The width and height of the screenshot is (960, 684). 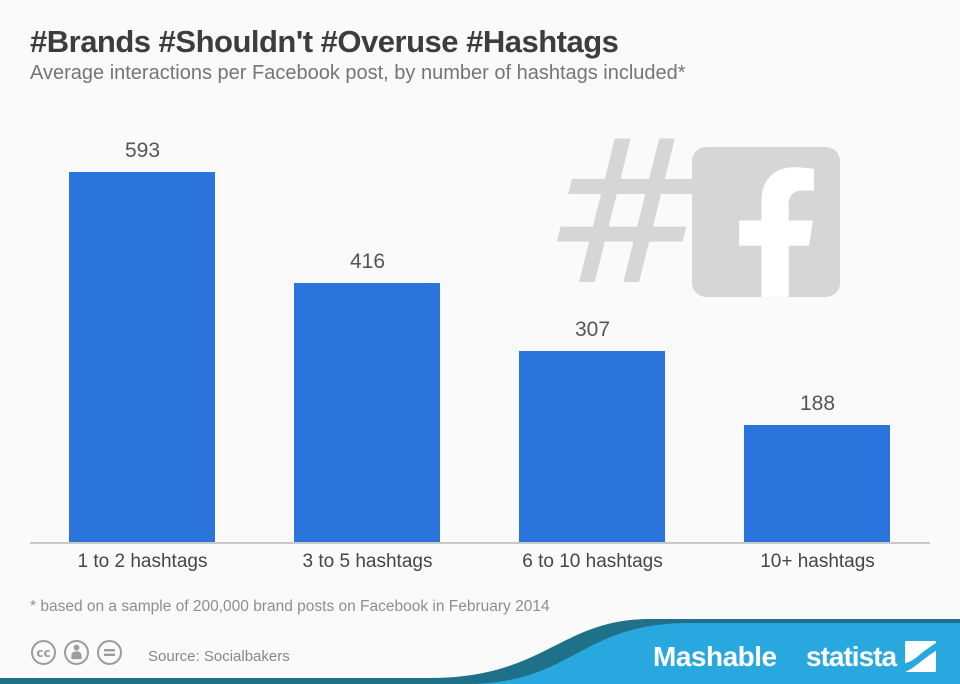 What do you see at coordinates (776, 232) in the screenshot?
I see `facebook-f-icon` at bounding box center [776, 232].